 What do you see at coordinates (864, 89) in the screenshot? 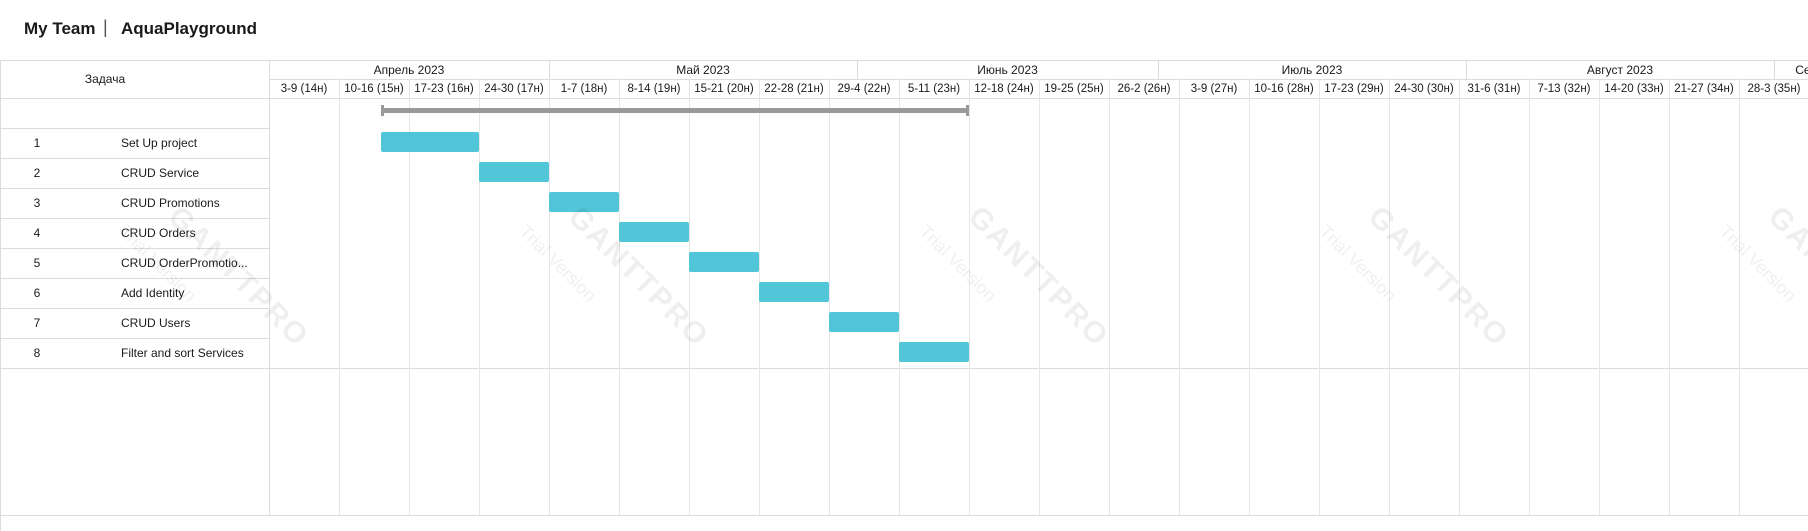
I see `week-label: 29-4 (22н)` at bounding box center [864, 89].